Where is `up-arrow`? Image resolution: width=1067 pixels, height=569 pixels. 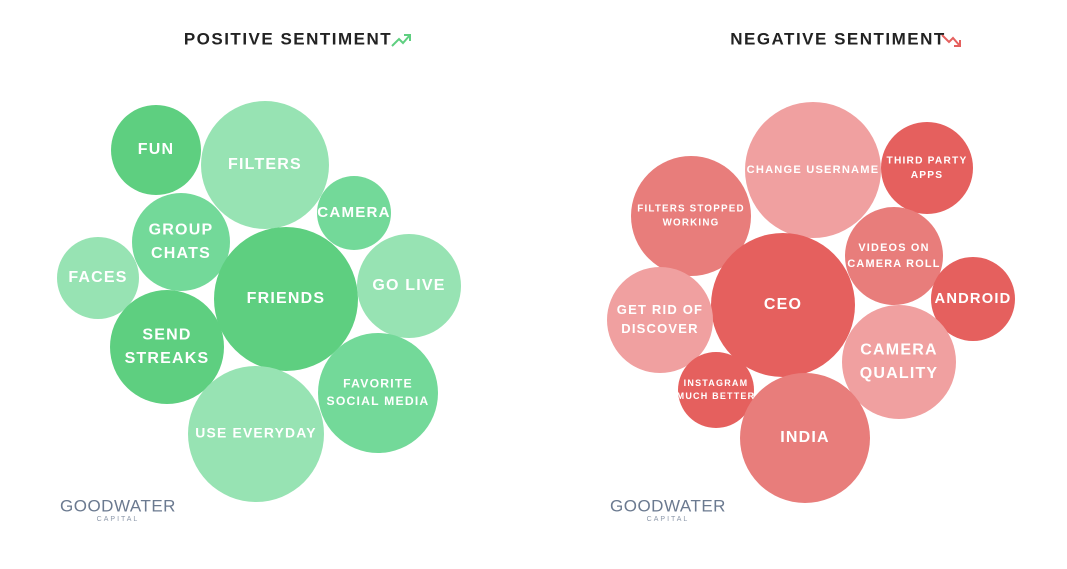 up-arrow is located at coordinates (401, 40).